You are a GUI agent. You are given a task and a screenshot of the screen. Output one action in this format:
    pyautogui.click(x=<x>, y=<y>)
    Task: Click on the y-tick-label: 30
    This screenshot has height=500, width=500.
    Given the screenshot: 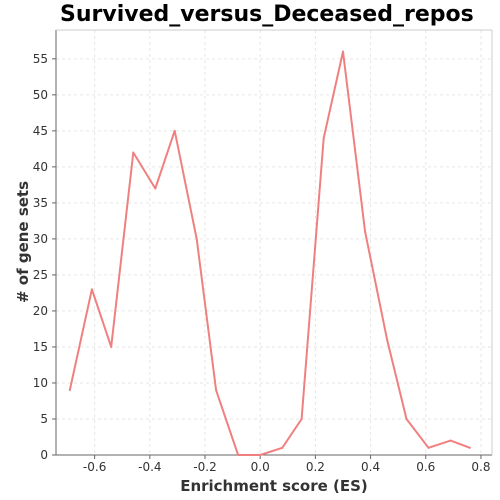 What is the action you would take?
    pyautogui.click(x=40, y=239)
    